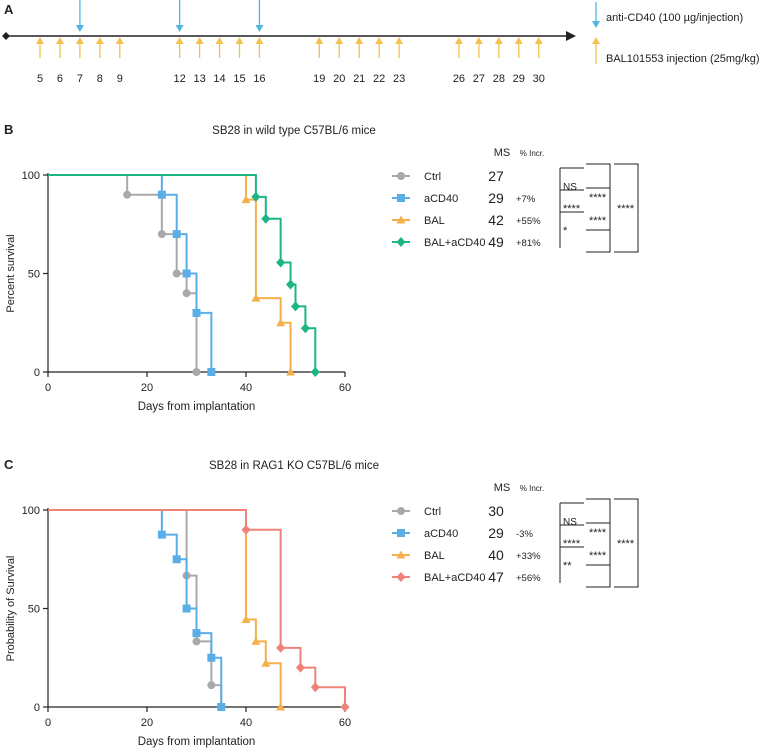  I want to click on x-tick-label: 60, so click(345, 723).